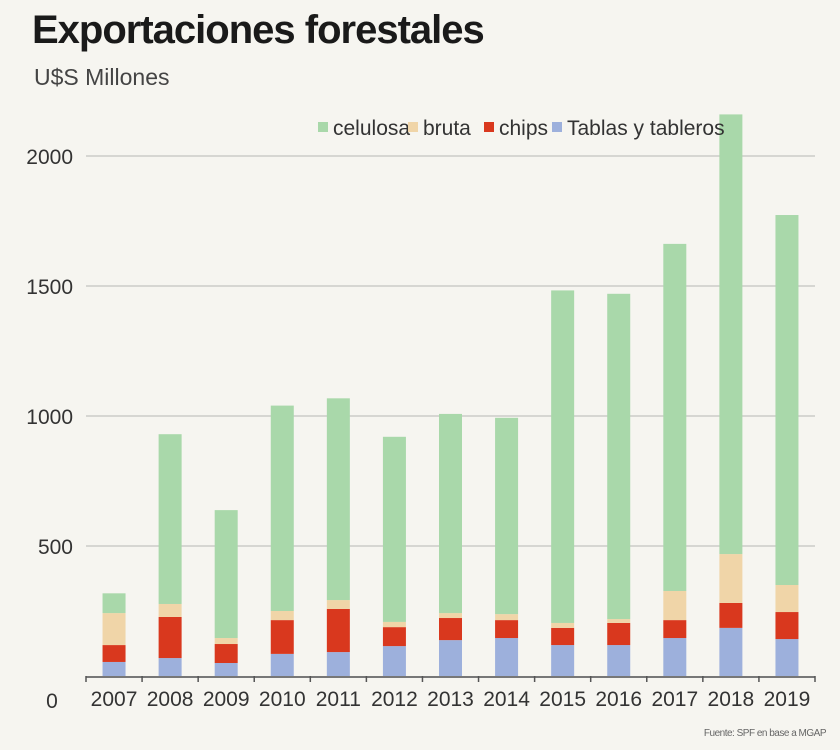 This screenshot has width=840, height=750. Describe the element at coordinates (731, 699) in the screenshot. I see `x-tick-label: 2018` at that location.